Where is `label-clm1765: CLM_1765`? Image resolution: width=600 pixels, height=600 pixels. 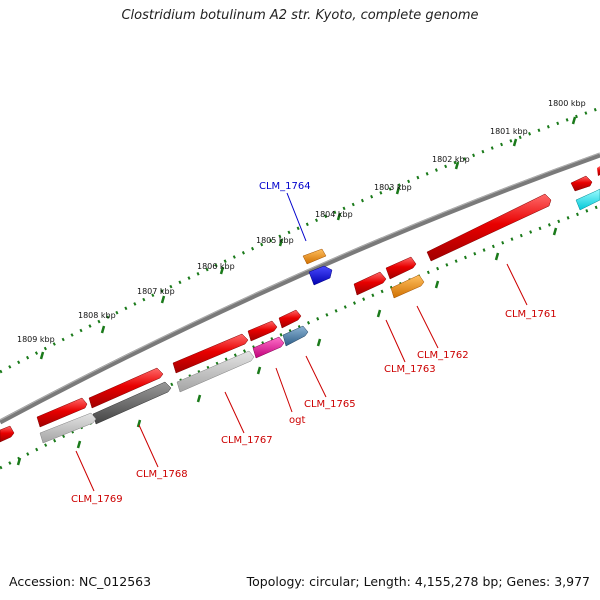
label-clm1765: CLM_1765 is located at coordinates (330, 404).